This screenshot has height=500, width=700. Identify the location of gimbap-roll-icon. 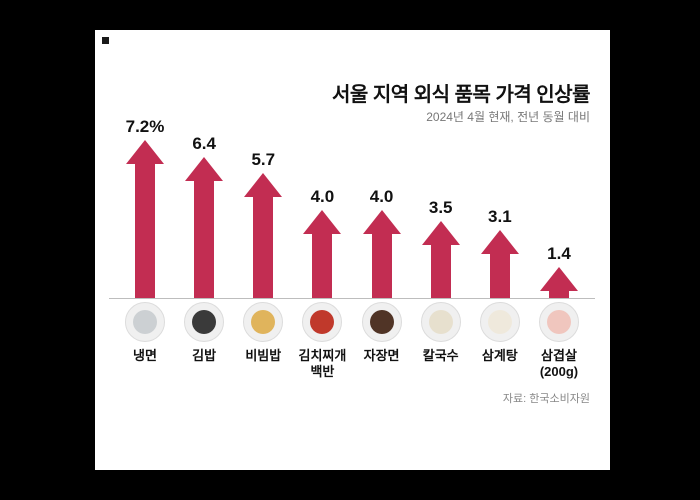
(204, 322).